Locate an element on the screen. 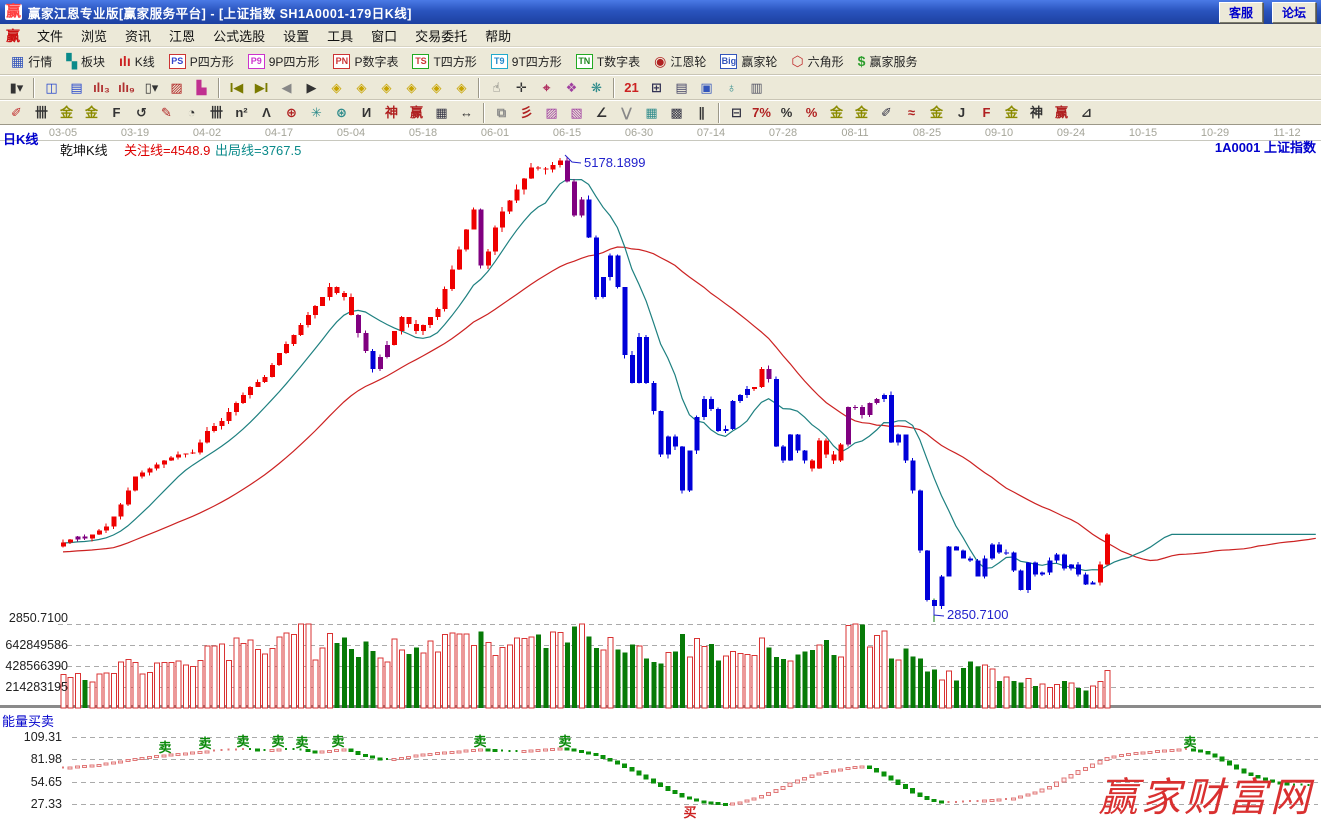 The width and height of the screenshot is (1321, 821). menu-item-3: 江恩 is located at coordinates (182, 36).